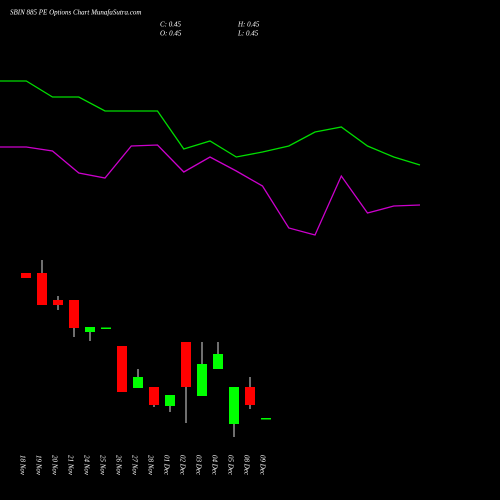  I want to click on info-label: H: 0.45, so click(248, 25).